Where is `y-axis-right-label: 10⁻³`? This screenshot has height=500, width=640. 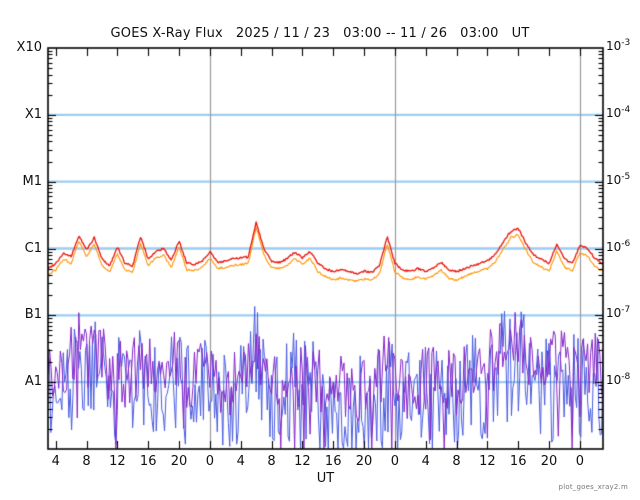 y-axis-right-label: 10⁻³ is located at coordinates (618, 45).